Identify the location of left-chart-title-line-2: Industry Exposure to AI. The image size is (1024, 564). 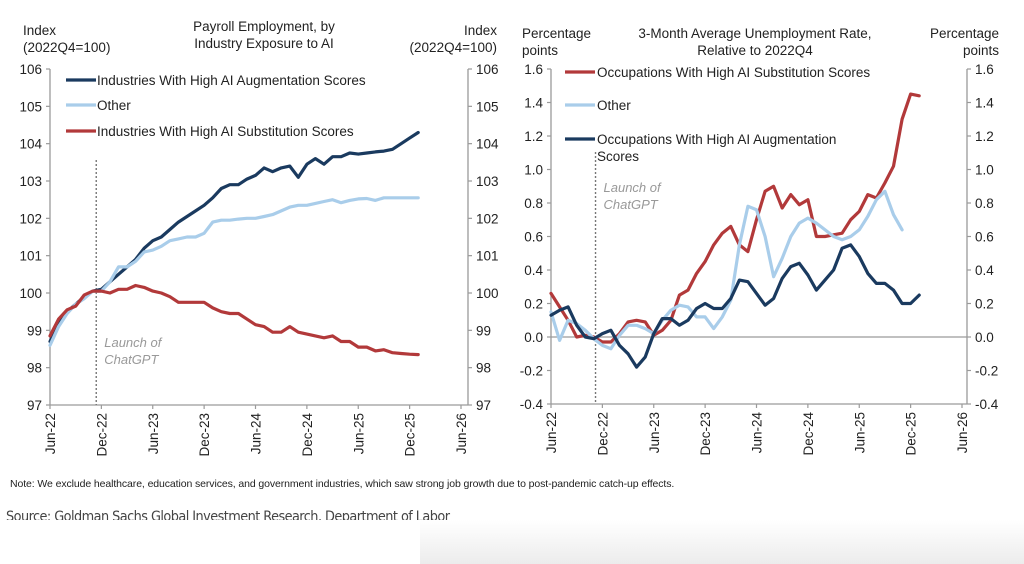
(264, 43).